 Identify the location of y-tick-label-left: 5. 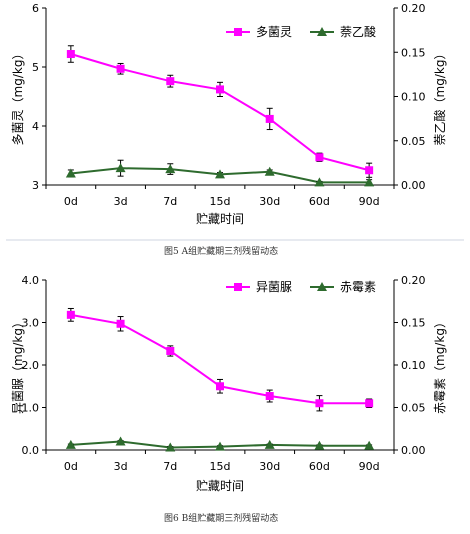
(35, 67).